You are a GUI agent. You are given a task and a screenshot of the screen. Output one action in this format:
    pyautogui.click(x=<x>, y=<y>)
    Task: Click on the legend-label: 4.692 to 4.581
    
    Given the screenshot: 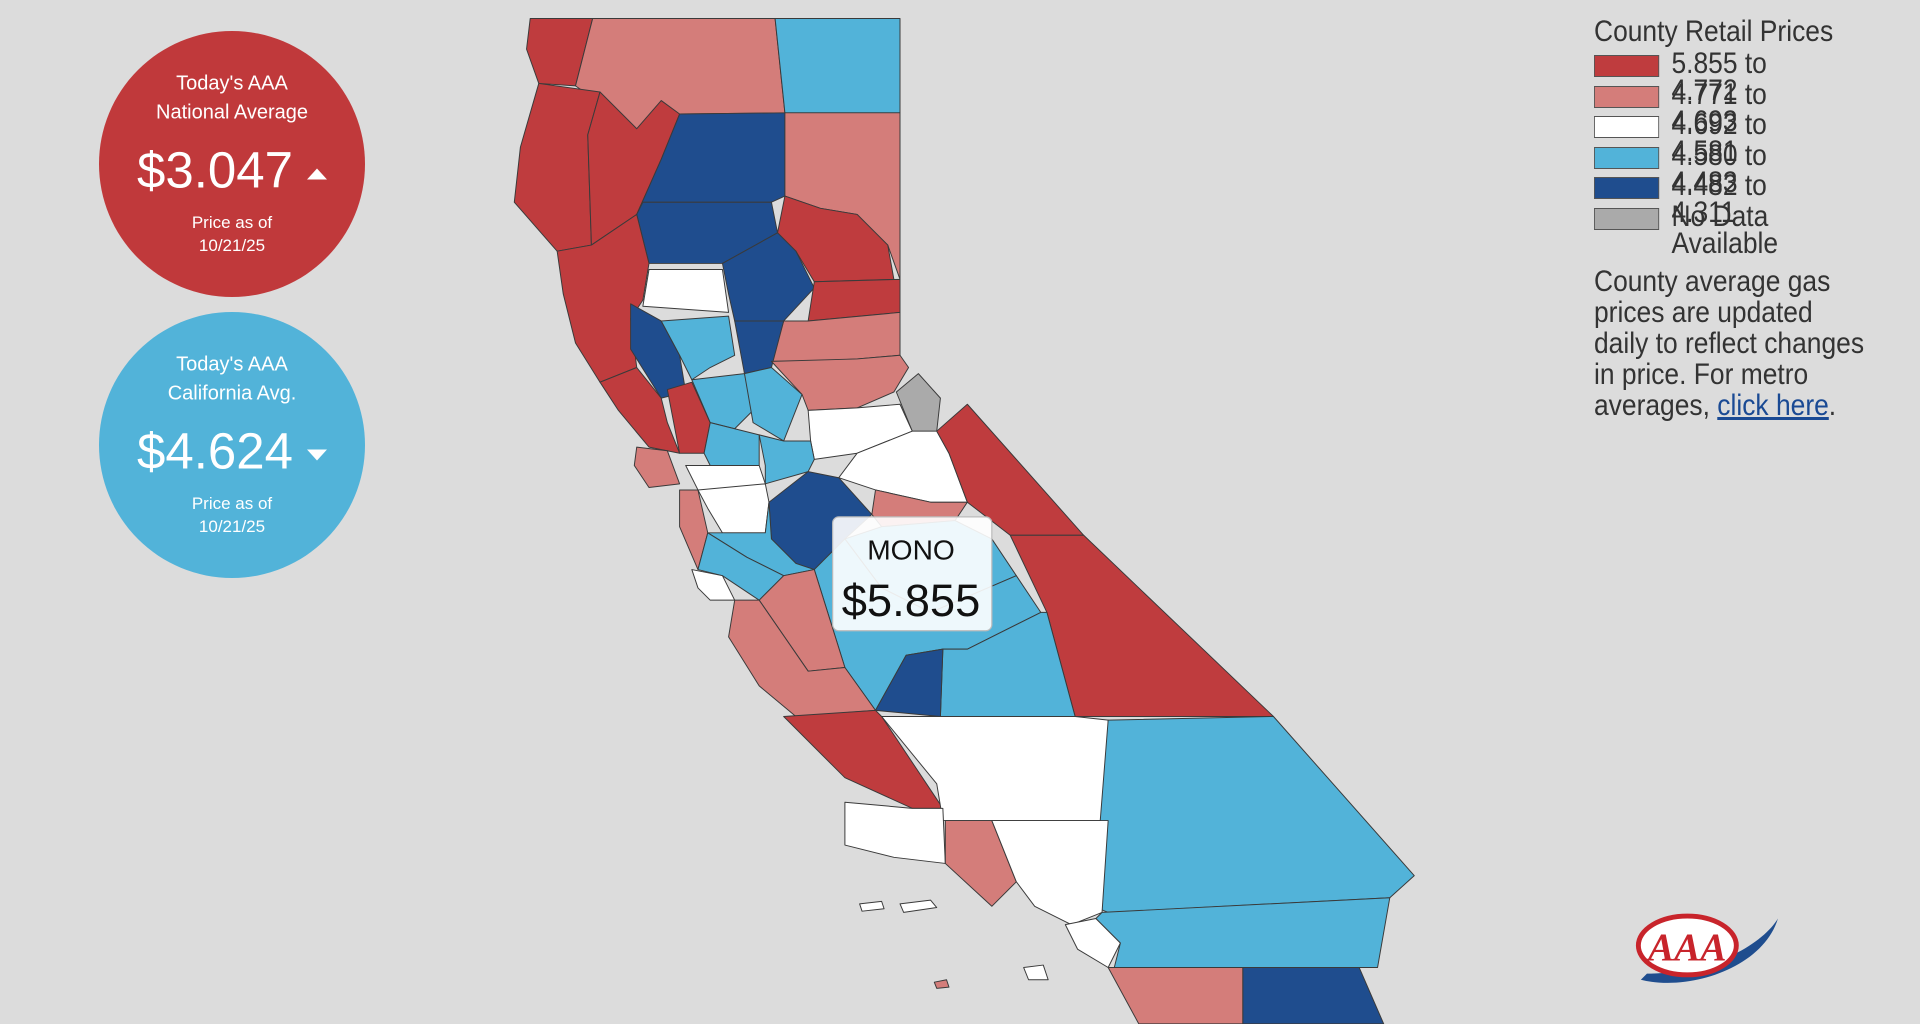 What is the action you would take?
    pyautogui.click(x=1719, y=138)
    